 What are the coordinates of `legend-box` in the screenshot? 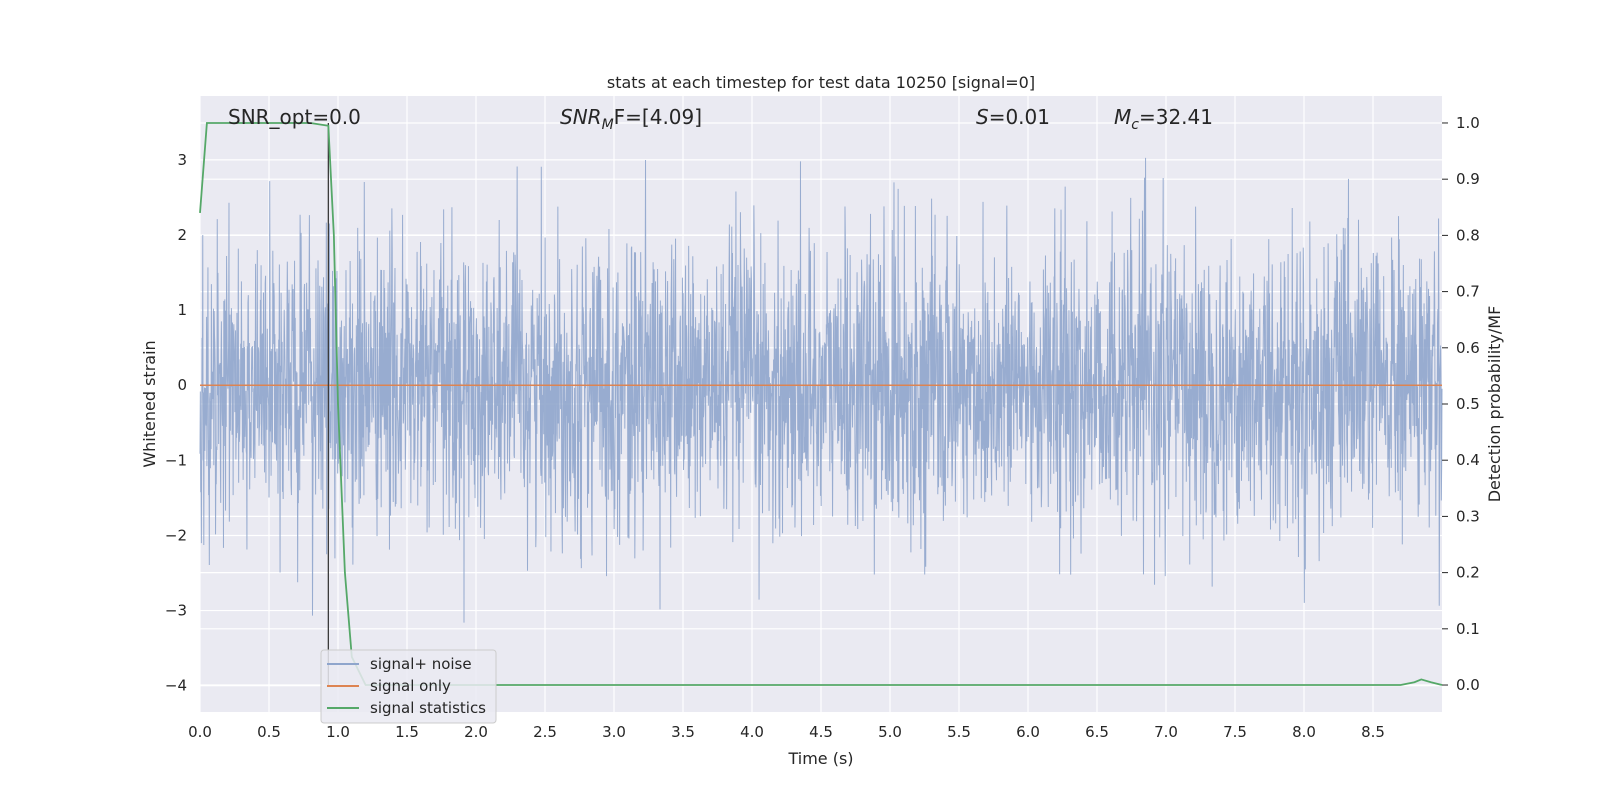 It's located at (408, 686).